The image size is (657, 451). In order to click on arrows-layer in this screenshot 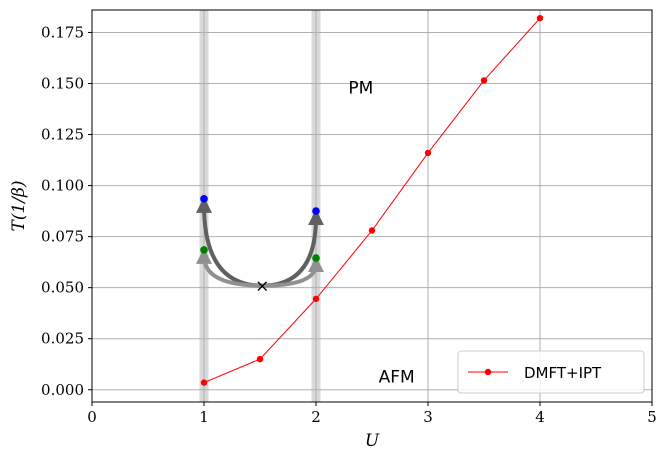, I will do `click(260, 242)`.